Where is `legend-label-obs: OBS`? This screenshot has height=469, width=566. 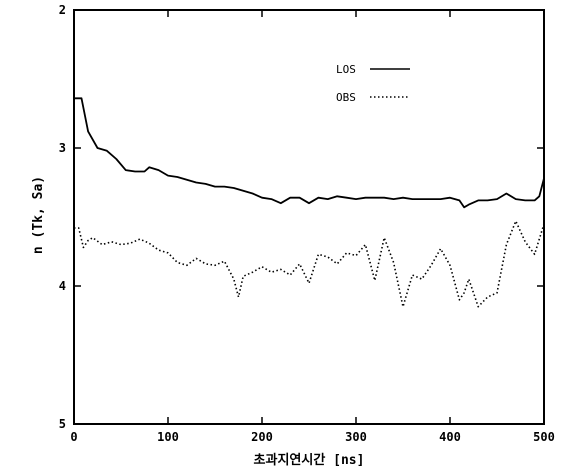 legend-label-obs: OBS is located at coordinates (346, 97).